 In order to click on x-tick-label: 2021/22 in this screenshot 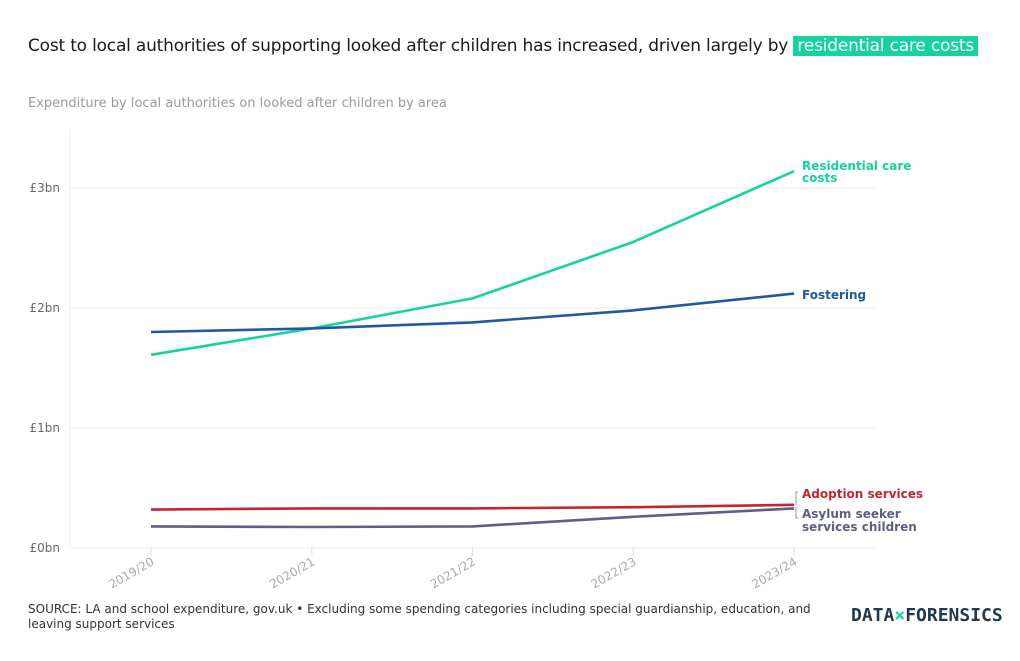, I will do `click(453, 572)`.